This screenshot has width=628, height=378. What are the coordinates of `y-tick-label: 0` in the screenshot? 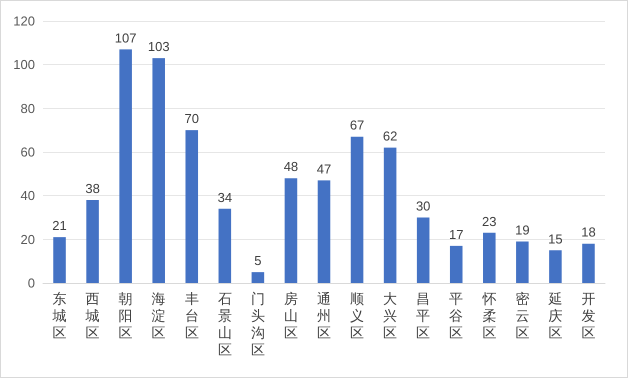 It's located at (31, 283).